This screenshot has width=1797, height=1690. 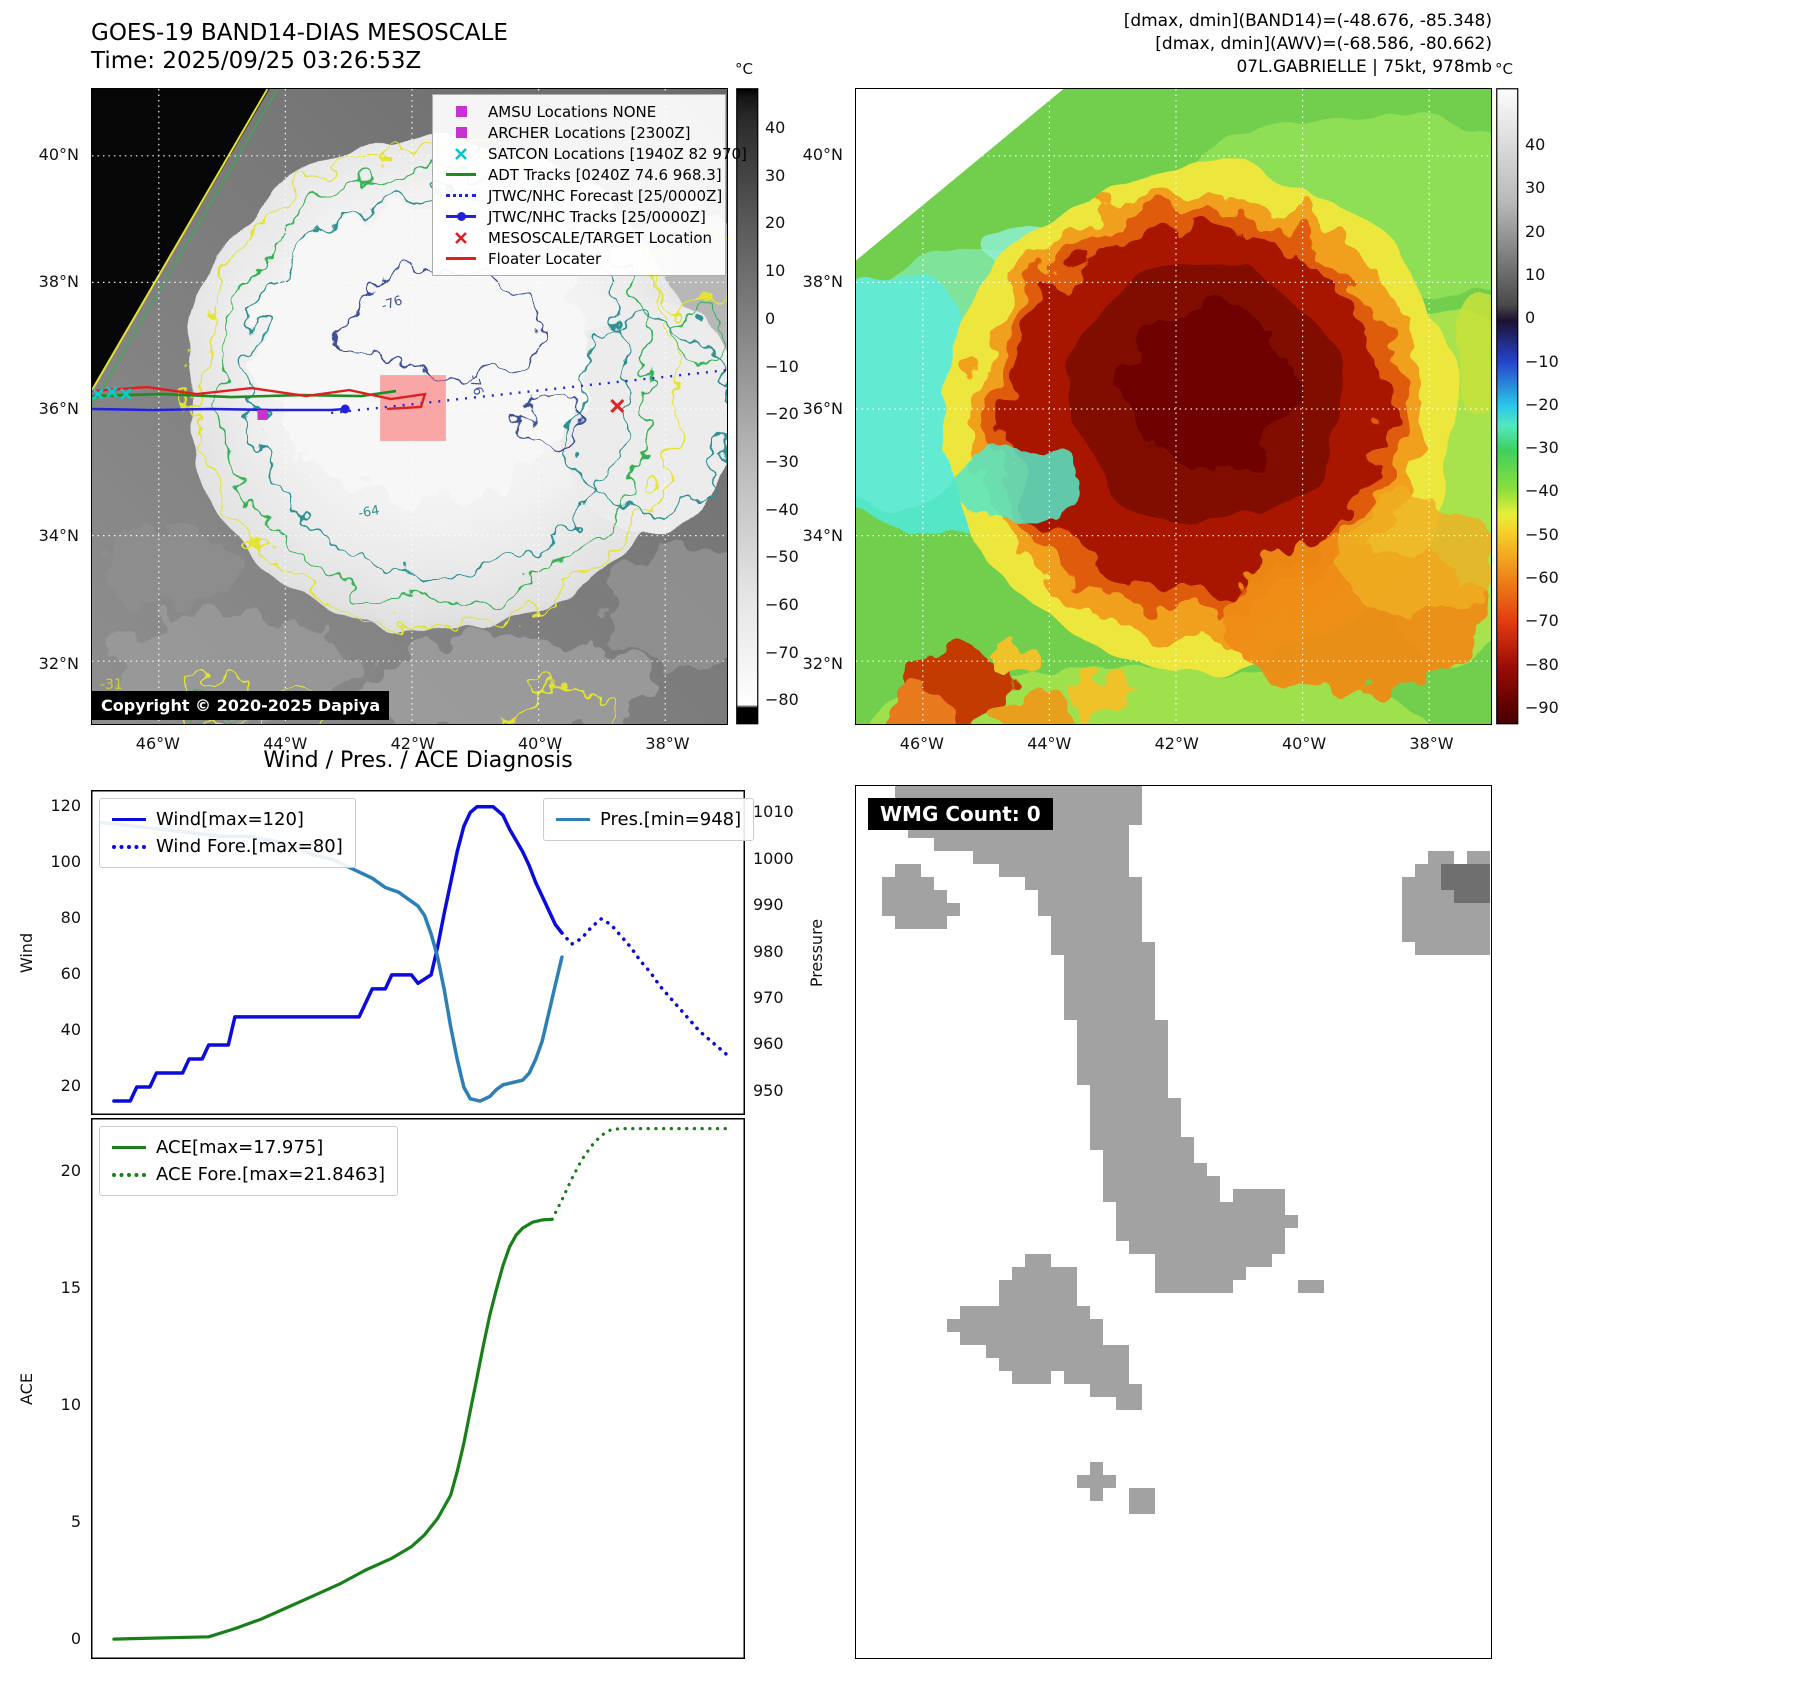 I want to click on colorbar-tick-label: 20, so click(x=775, y=223).